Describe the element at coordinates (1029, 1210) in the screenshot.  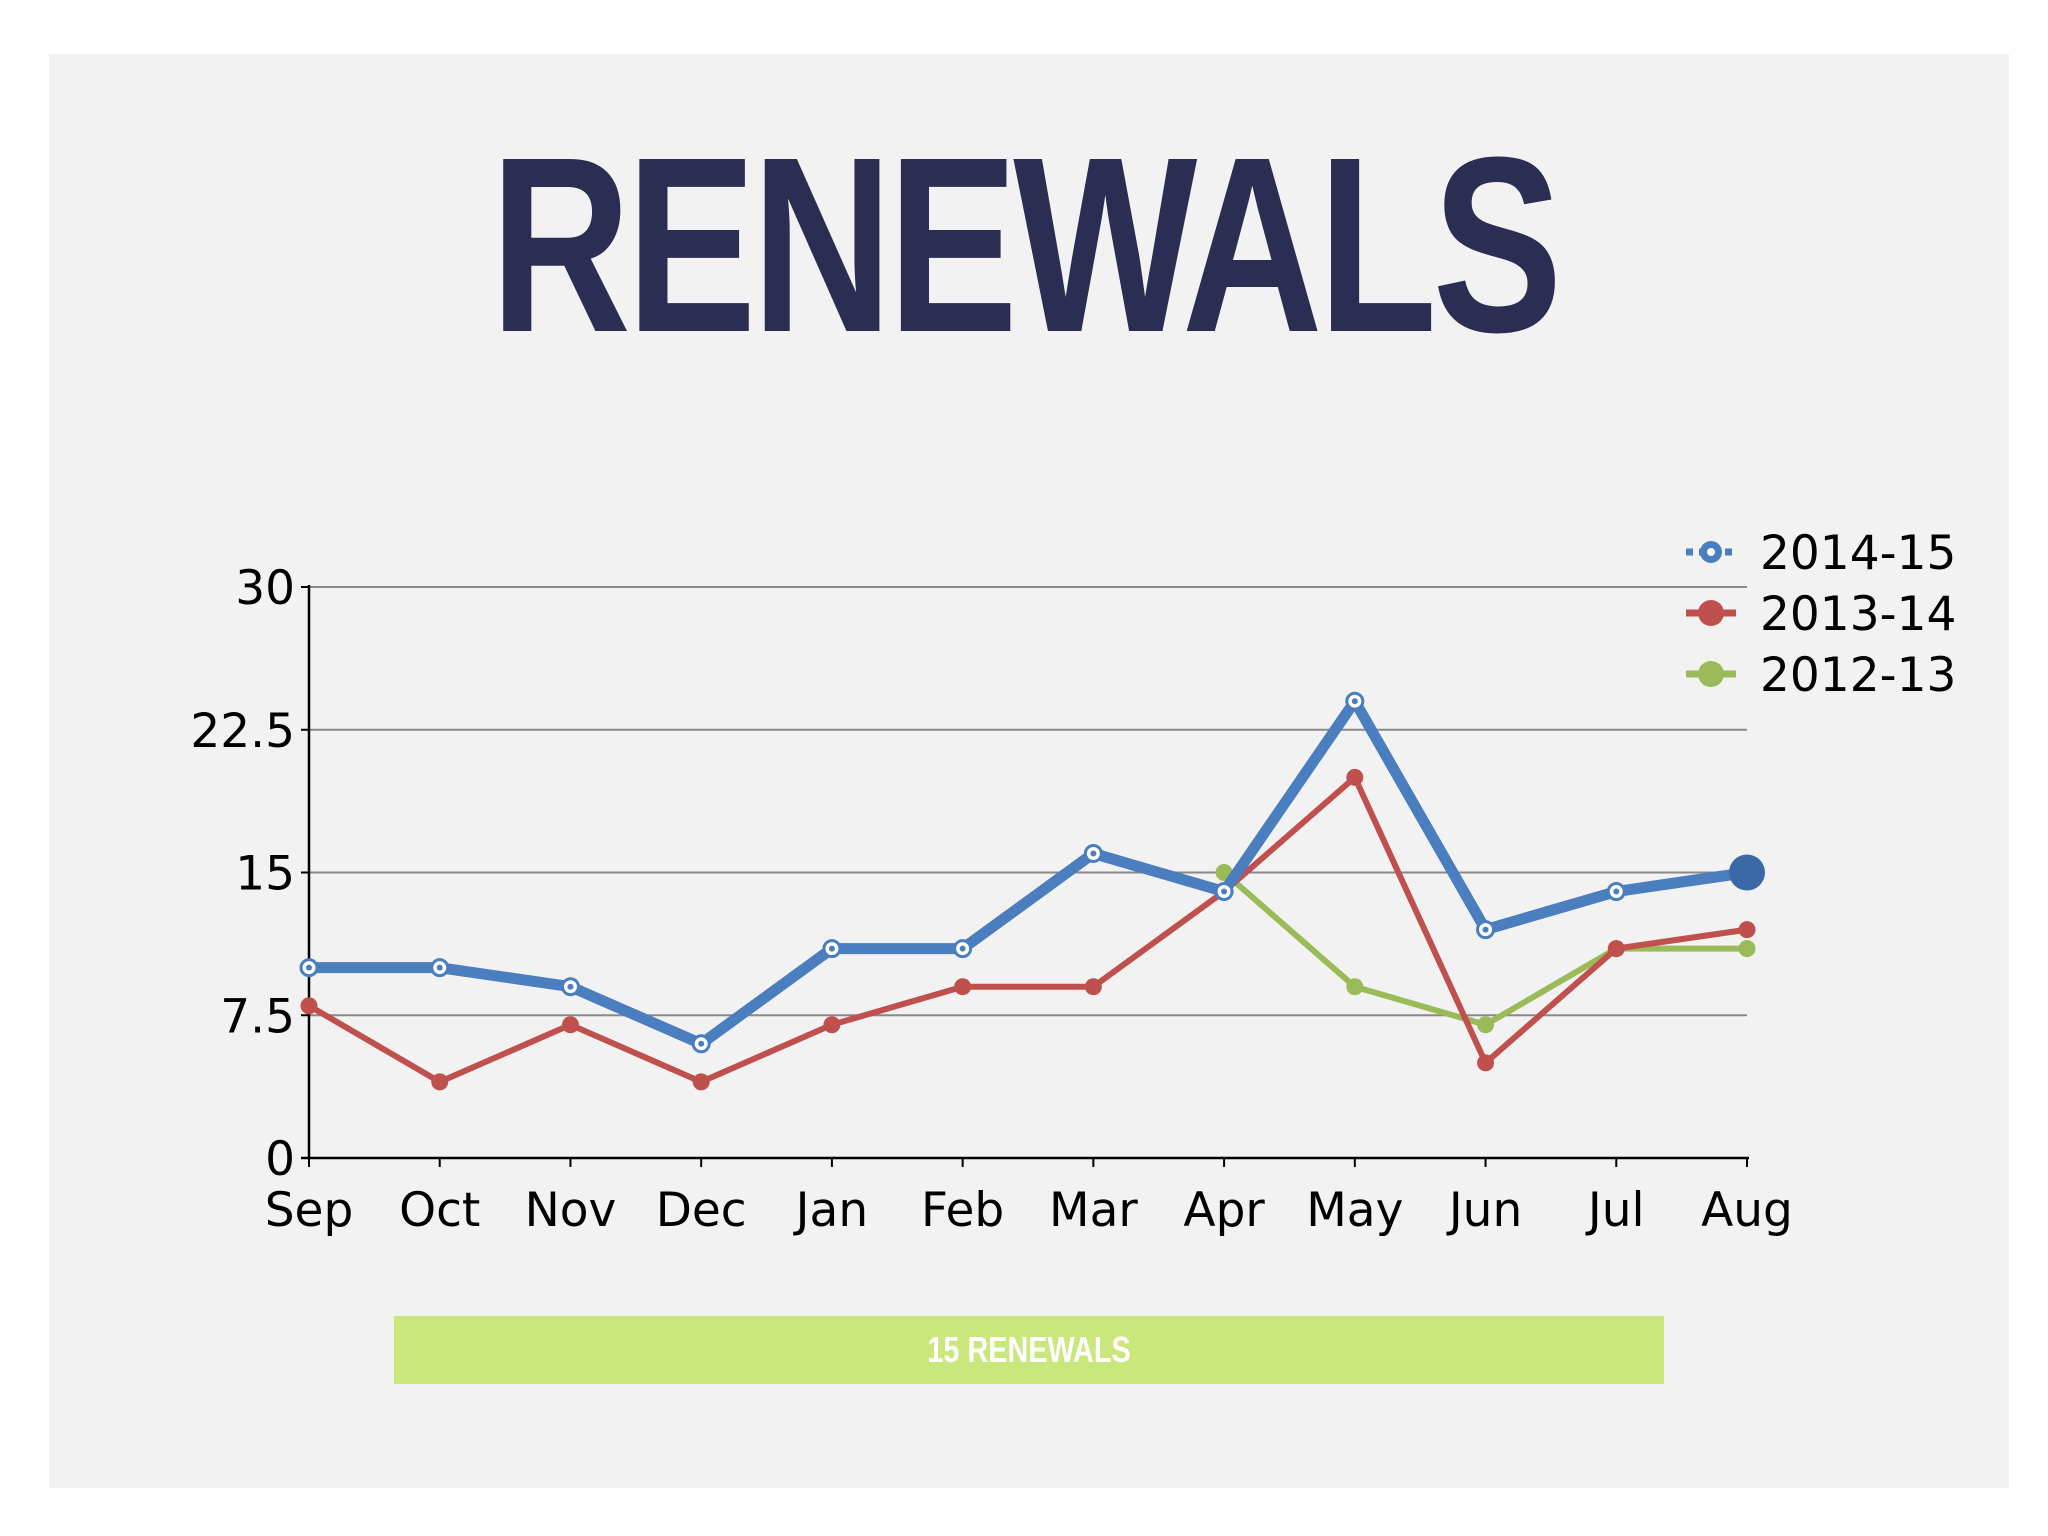
I see `x-axis-tick-labels: Sep Oct Nov Dec Jan Feb Mar Apr May Jun Jul Aug` at that location.